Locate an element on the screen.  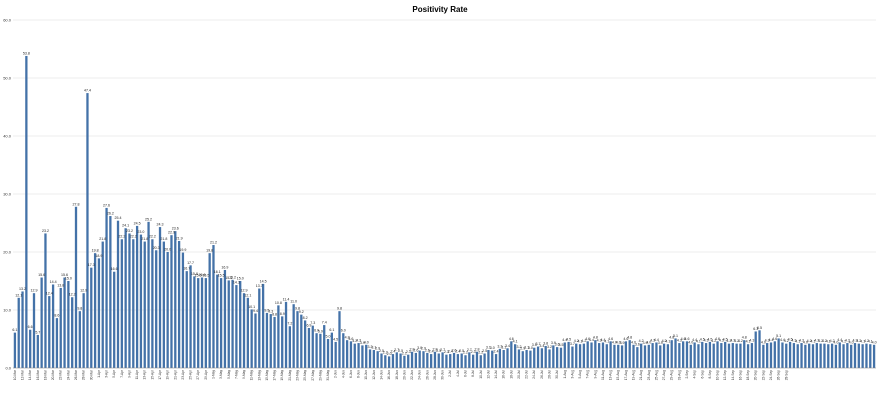
x-tick-label: 7-May is located at coordinates (236, 374).